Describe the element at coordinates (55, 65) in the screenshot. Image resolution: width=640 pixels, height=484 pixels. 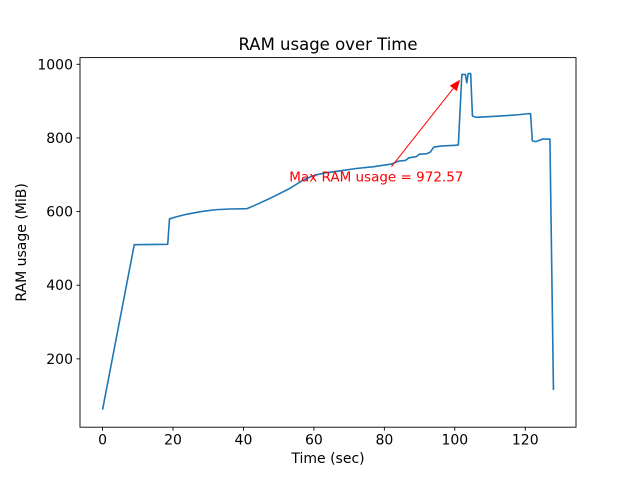
I see `y-tick-label: 1000` at that location.